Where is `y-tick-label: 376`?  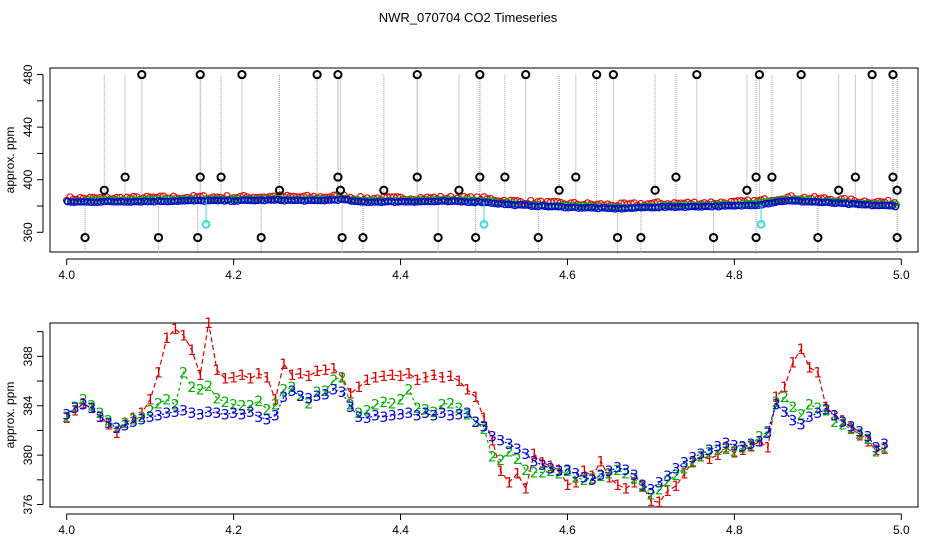
y-tick-label: 376 is located at coordinates (28, 504).